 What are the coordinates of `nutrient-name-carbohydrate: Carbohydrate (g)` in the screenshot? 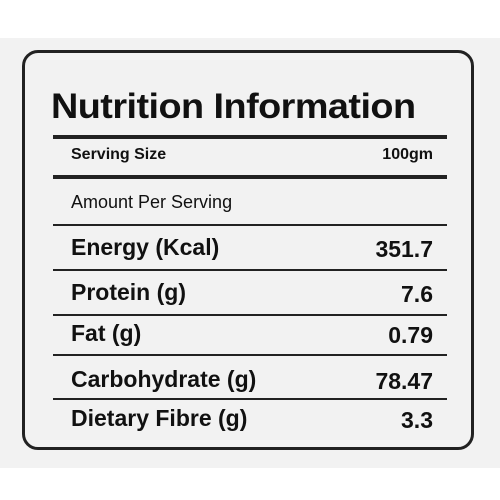 It's located at (164, 379).